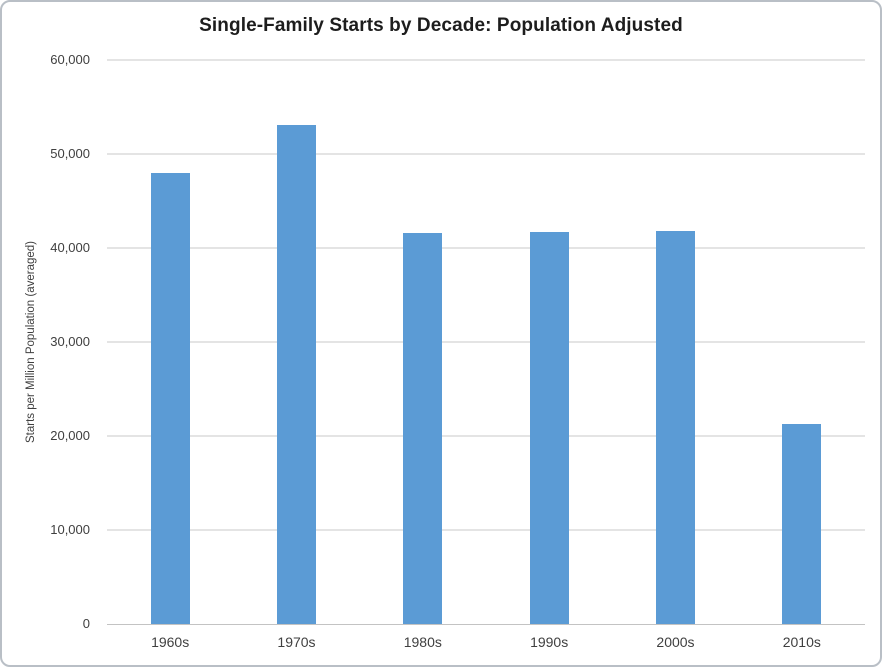 The image size is (882, 667). I want to click on bar-2010s, so click(802, 523).